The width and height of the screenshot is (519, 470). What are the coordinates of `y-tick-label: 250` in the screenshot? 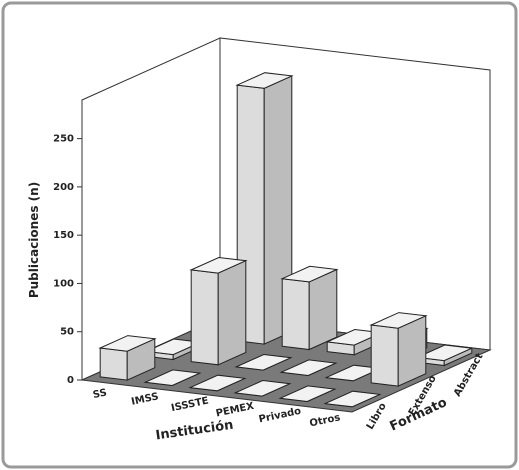 It's located at (63, 139).